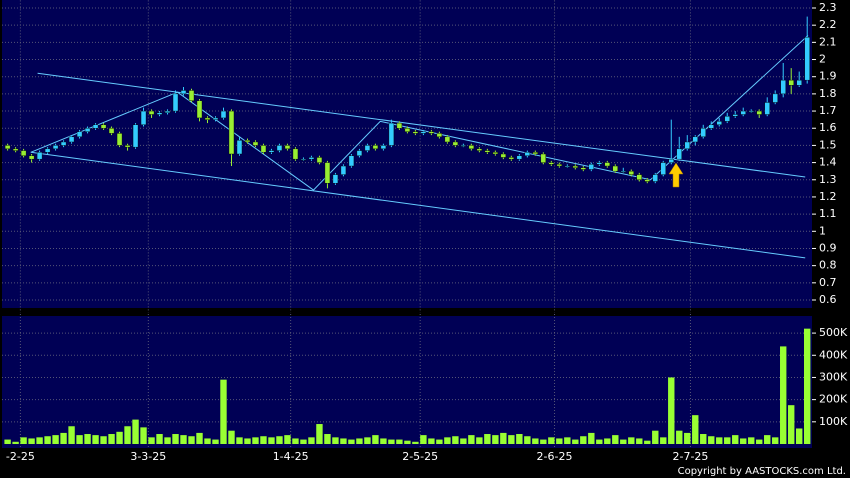 The image size is (850, 478). What do you see at coordinates (828, 162) in the screenshot?
I see `y-tick-label: 1.4` at bounding box center [828, 162].